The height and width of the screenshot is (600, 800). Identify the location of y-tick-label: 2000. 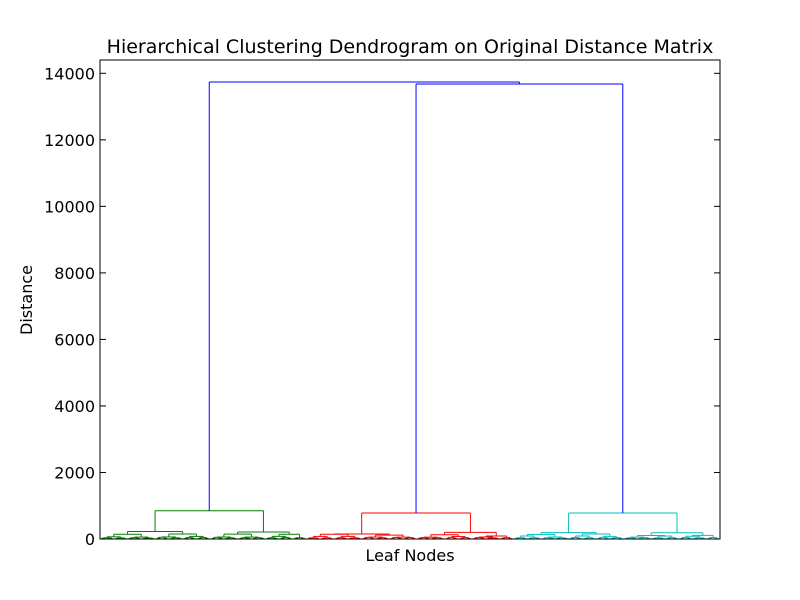
(74, 472).